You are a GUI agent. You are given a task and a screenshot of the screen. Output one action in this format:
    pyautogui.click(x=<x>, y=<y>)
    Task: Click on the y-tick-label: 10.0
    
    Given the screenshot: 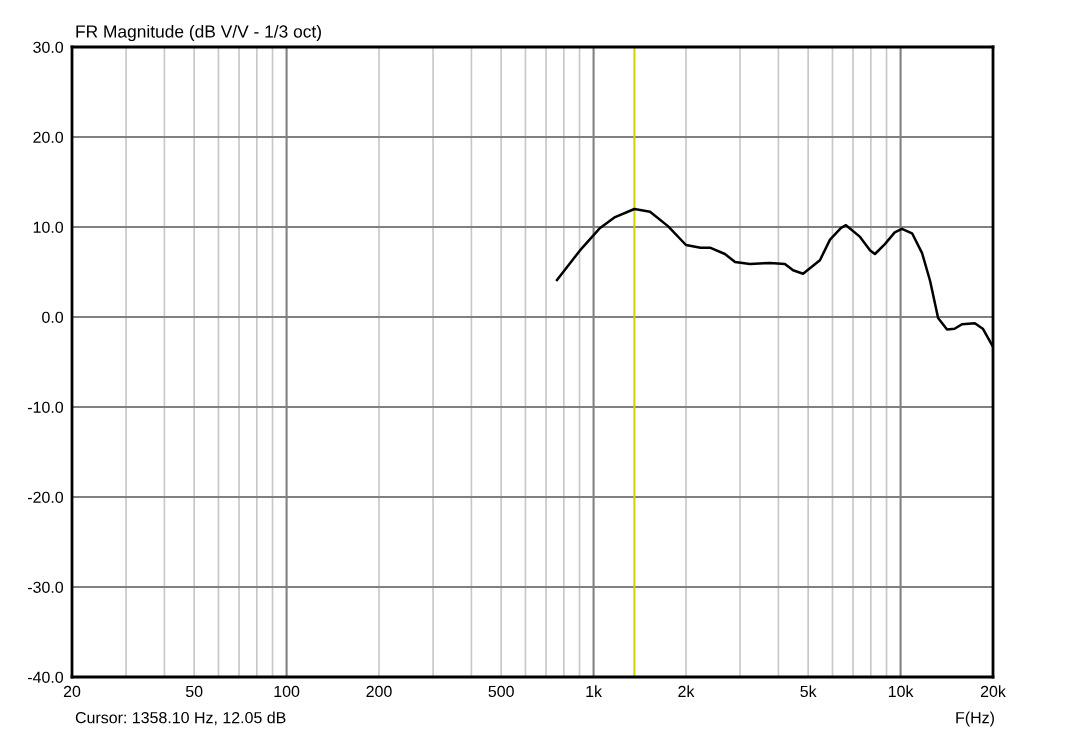 What is the action you would take?
    pyautogui.click(x=48, y=227)
    